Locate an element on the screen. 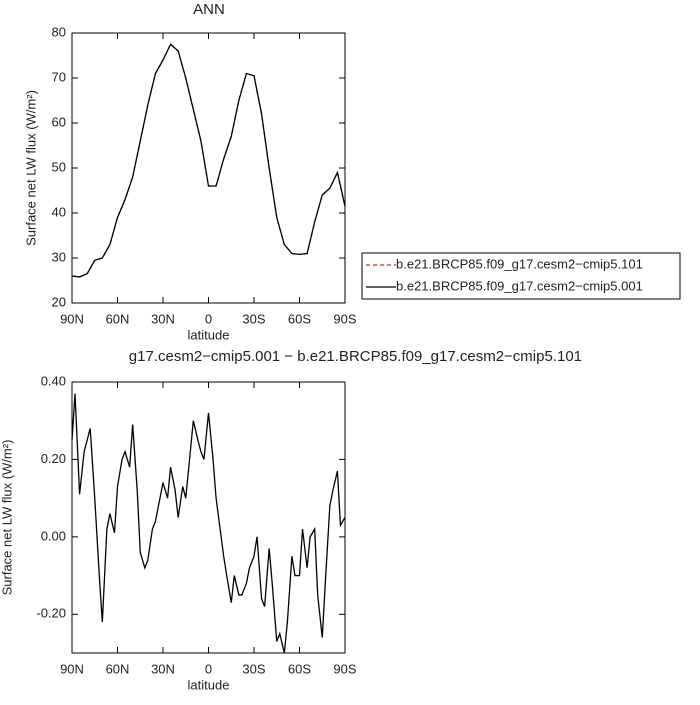 This screenshot has height=705, width=700. y-tick-label: 20 is located at coordinates (59, 301).